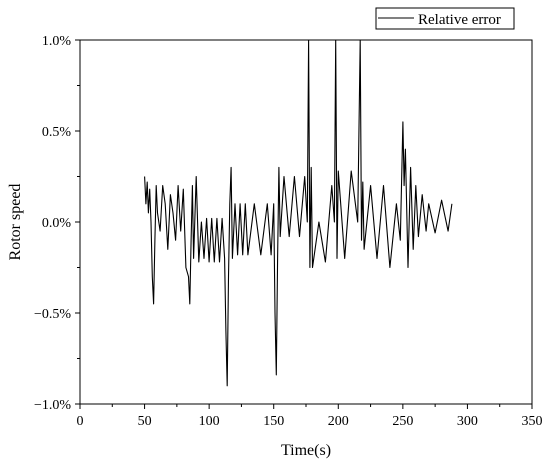 Image resolution: width=550 pixels, height=467 pixels. What do you see at coordinates (52, 314) in the screenshot?
I see `y-tick-label: −0.5%` at bounding box center [52, 314].